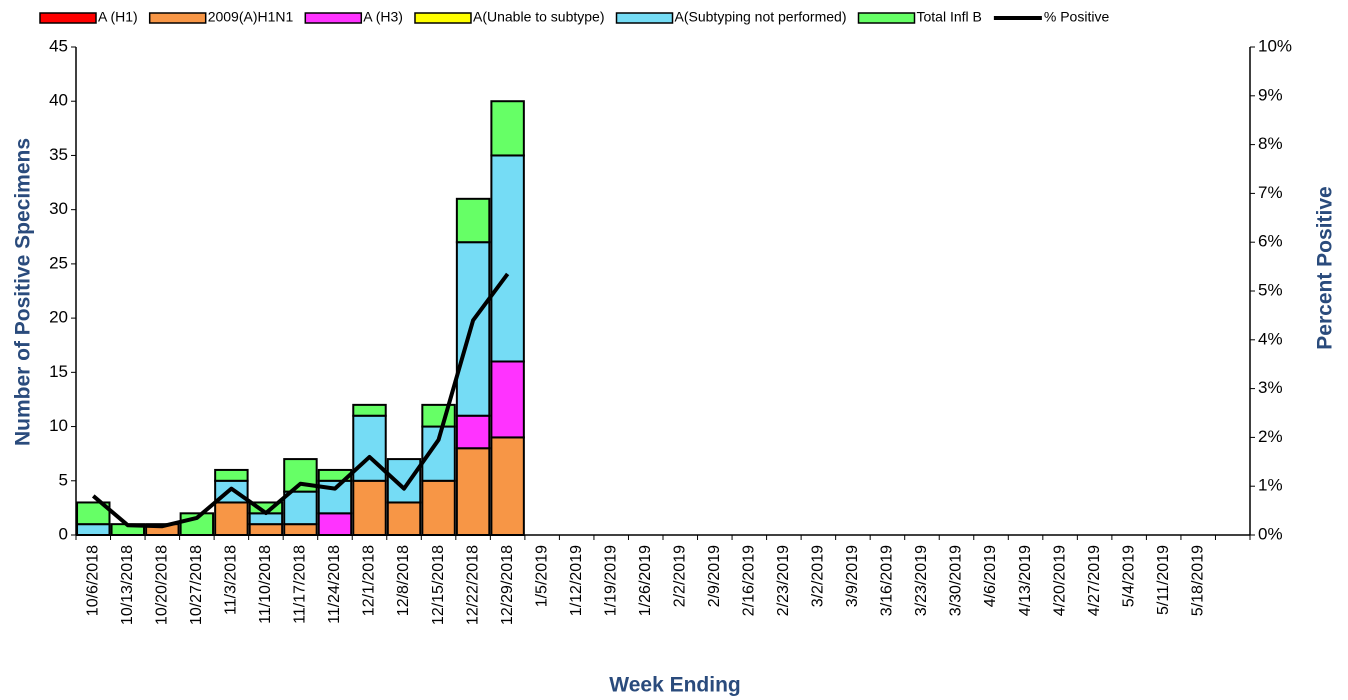 This screenshot has height=700, width=1348. I want to click on x-tick-label: 4/6/2019, so click(990, 576).